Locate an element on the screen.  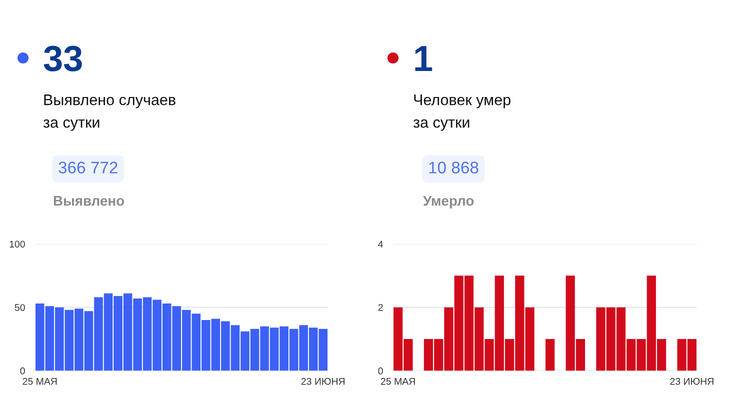
text: Выявлено is located at coordinates (89, 201).